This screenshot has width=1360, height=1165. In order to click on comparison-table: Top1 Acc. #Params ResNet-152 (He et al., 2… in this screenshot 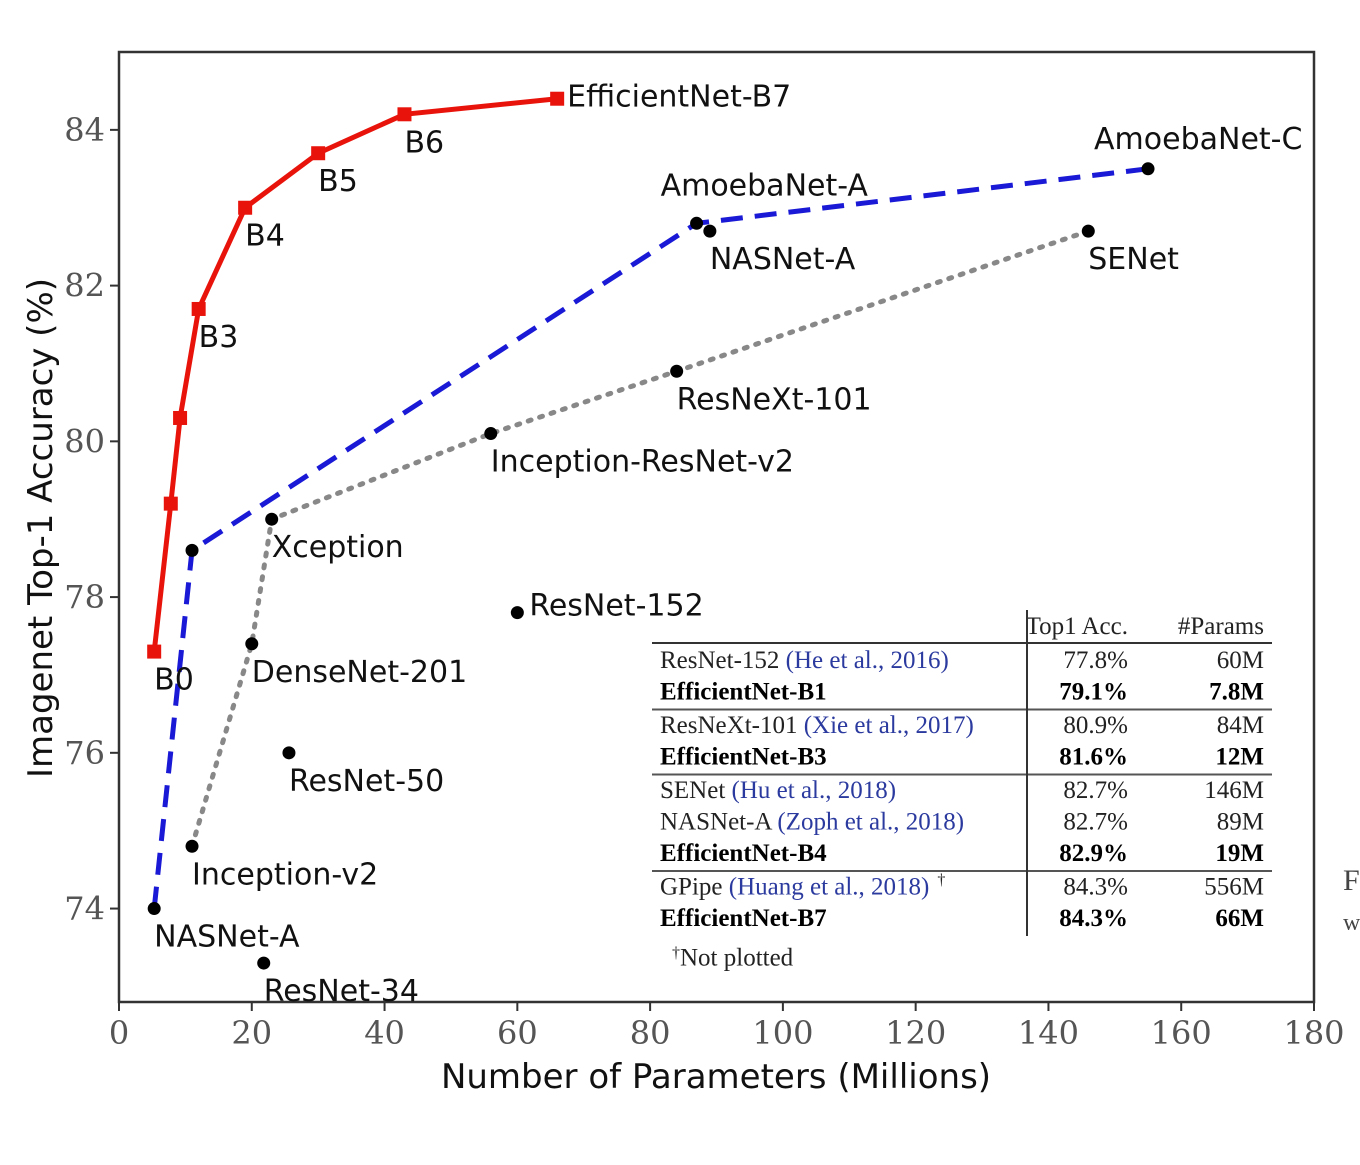, I will do `click(962, 791)`.